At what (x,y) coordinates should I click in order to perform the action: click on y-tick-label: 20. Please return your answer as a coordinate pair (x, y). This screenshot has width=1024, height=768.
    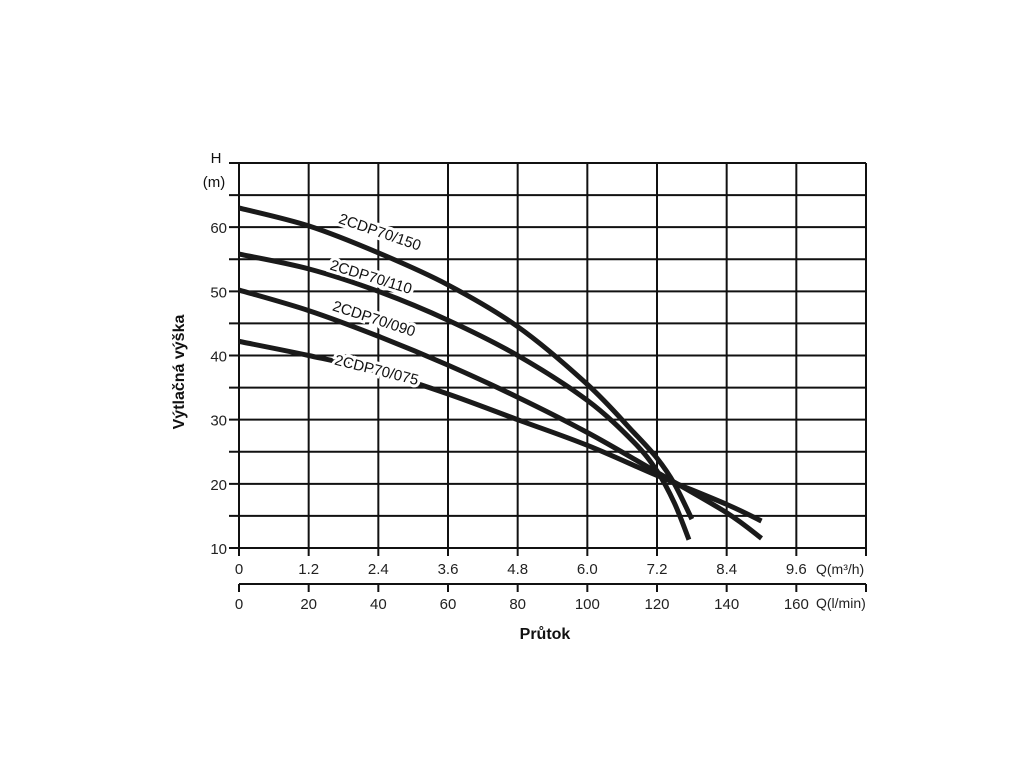
    Looking at the image, I should click on (218, 485).